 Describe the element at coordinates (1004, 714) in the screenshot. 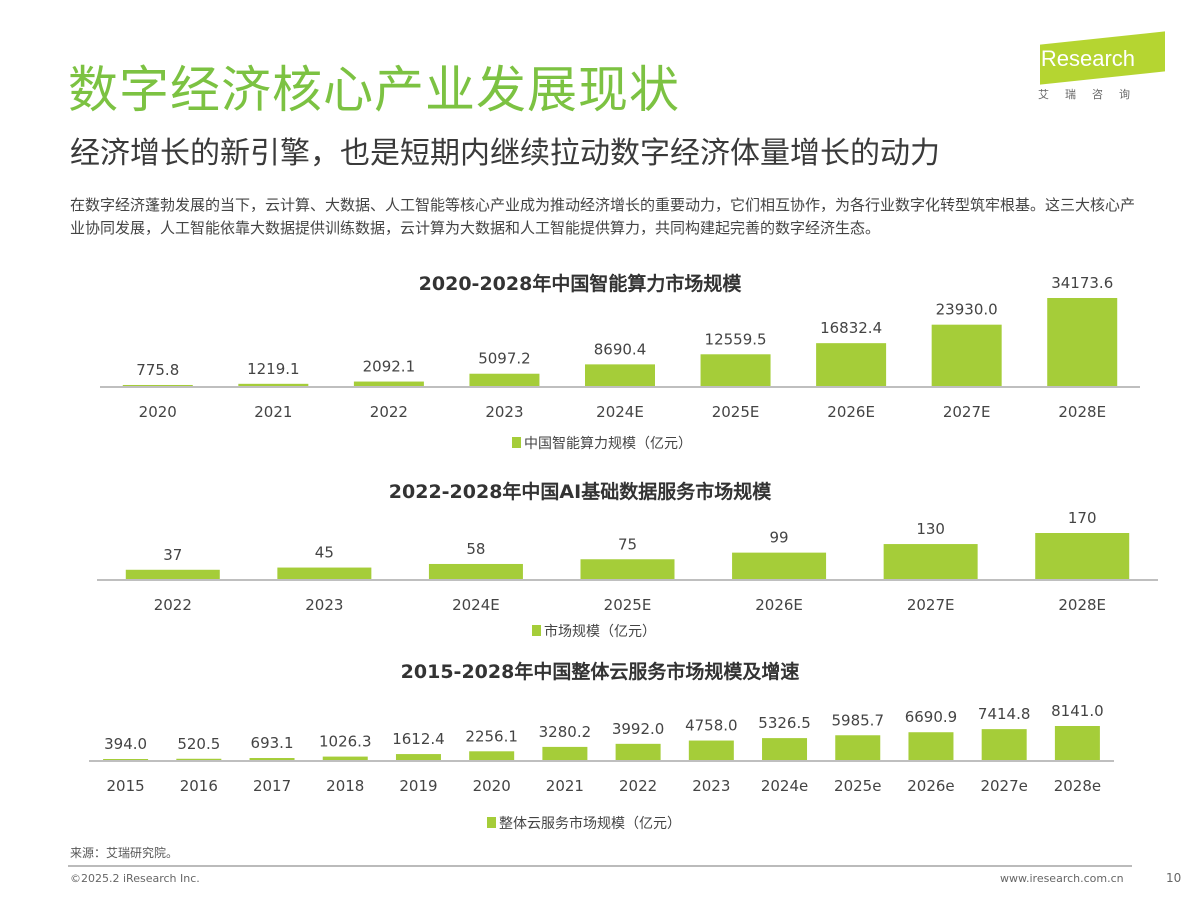

I see `data-label: 7414.8` at that location.